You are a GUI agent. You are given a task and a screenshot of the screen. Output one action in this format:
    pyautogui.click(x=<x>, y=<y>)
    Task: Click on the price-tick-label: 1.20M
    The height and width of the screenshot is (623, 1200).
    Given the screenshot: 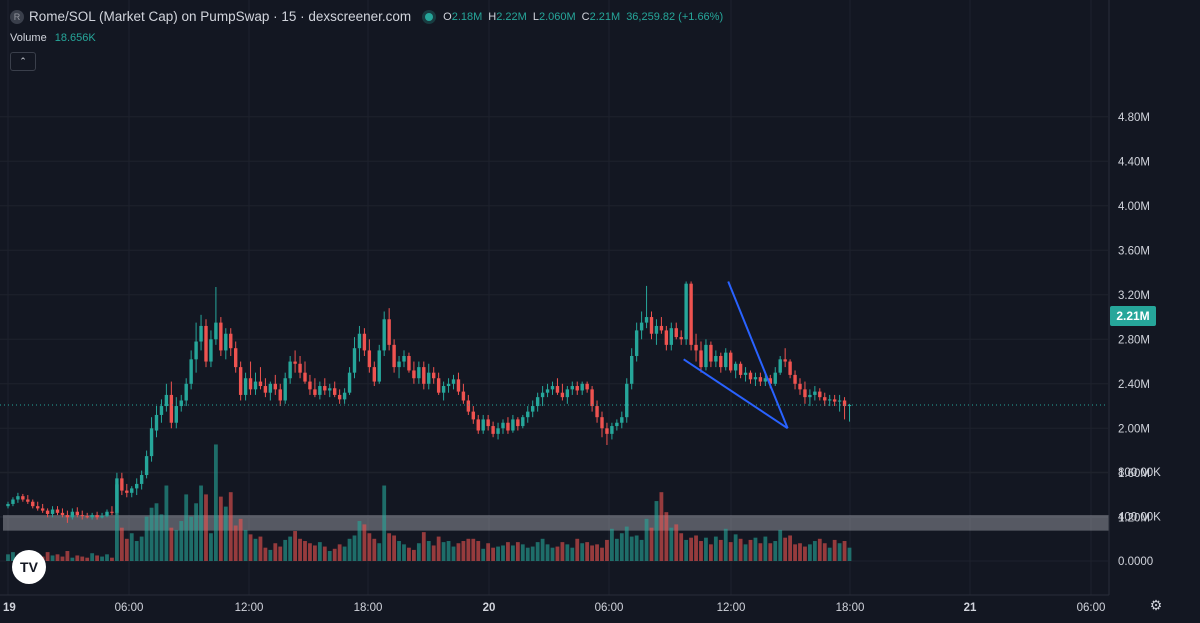 What is the action you would take?
    pyautogui.click(x=1134, y=518)
    